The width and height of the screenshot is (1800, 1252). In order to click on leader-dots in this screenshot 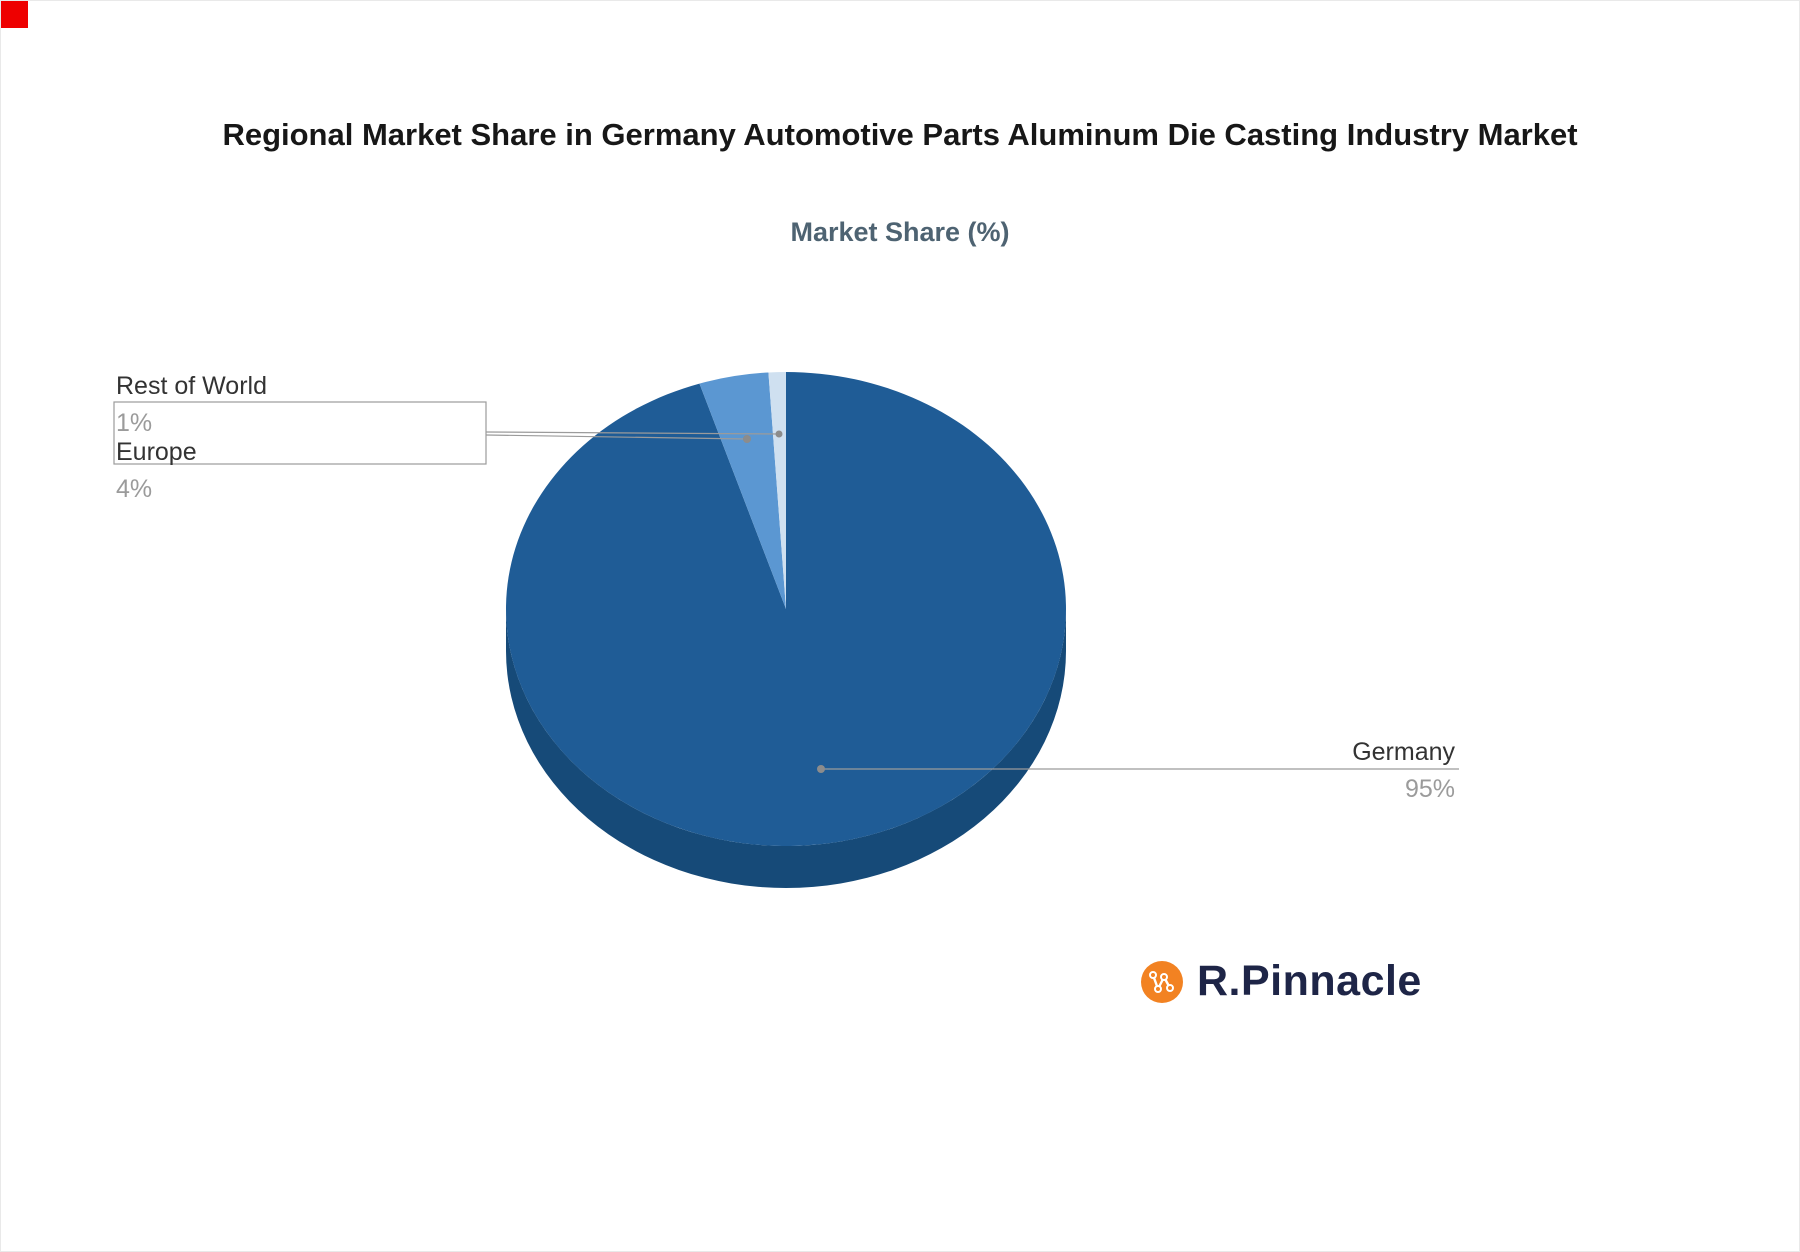, I will do `click(784, 601)`.